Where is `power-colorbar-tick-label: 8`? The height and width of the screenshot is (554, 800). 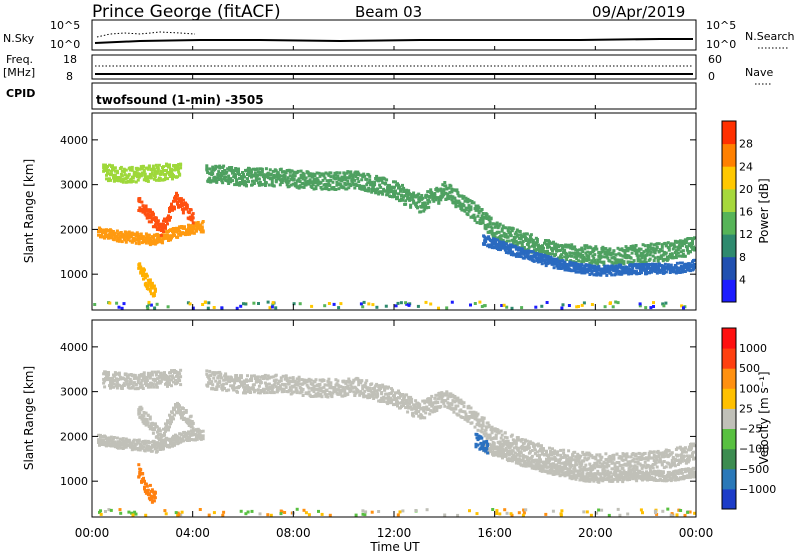
power-colorbar-tick-label: 8 is located at coordinates (742, 257).